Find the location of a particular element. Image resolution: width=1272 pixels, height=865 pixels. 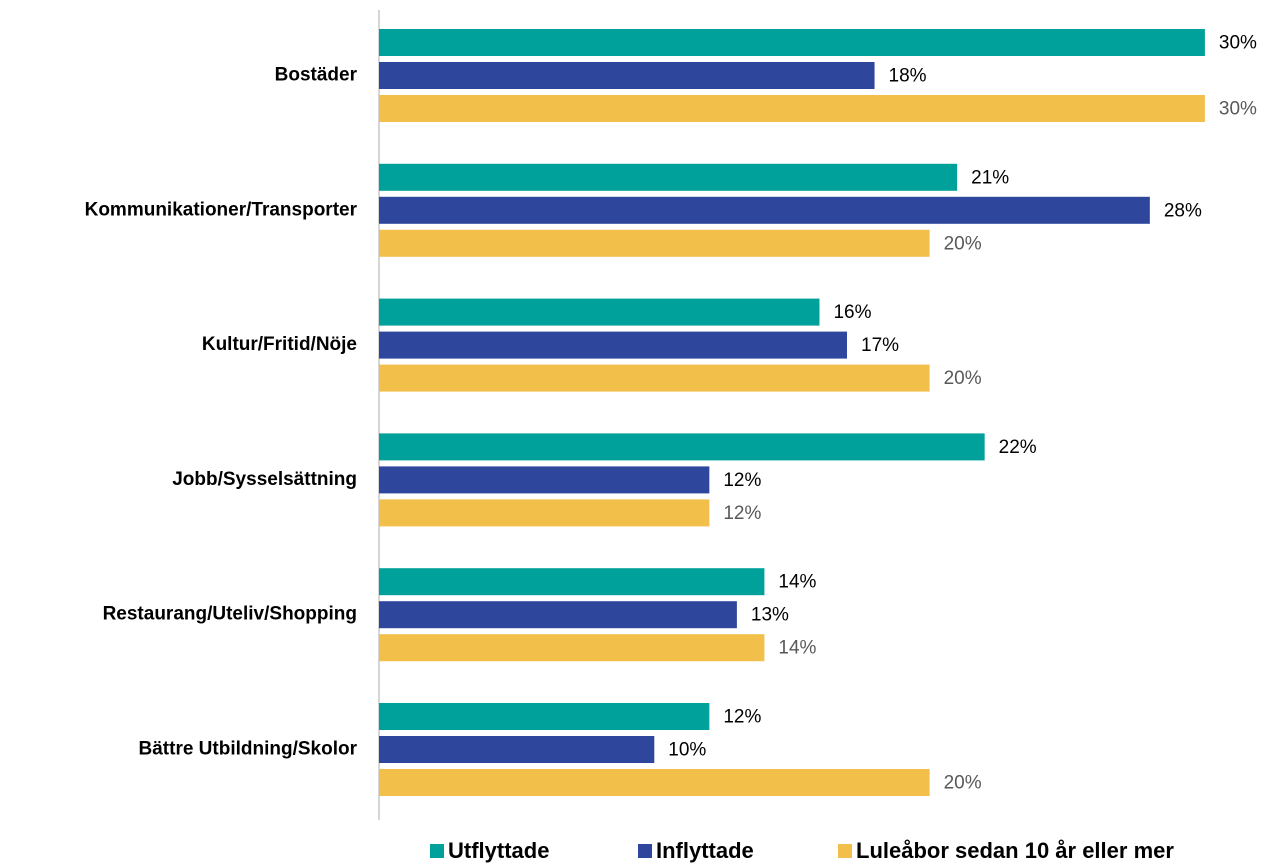

category-label: Bostäder is located at coordinates (316, 75).